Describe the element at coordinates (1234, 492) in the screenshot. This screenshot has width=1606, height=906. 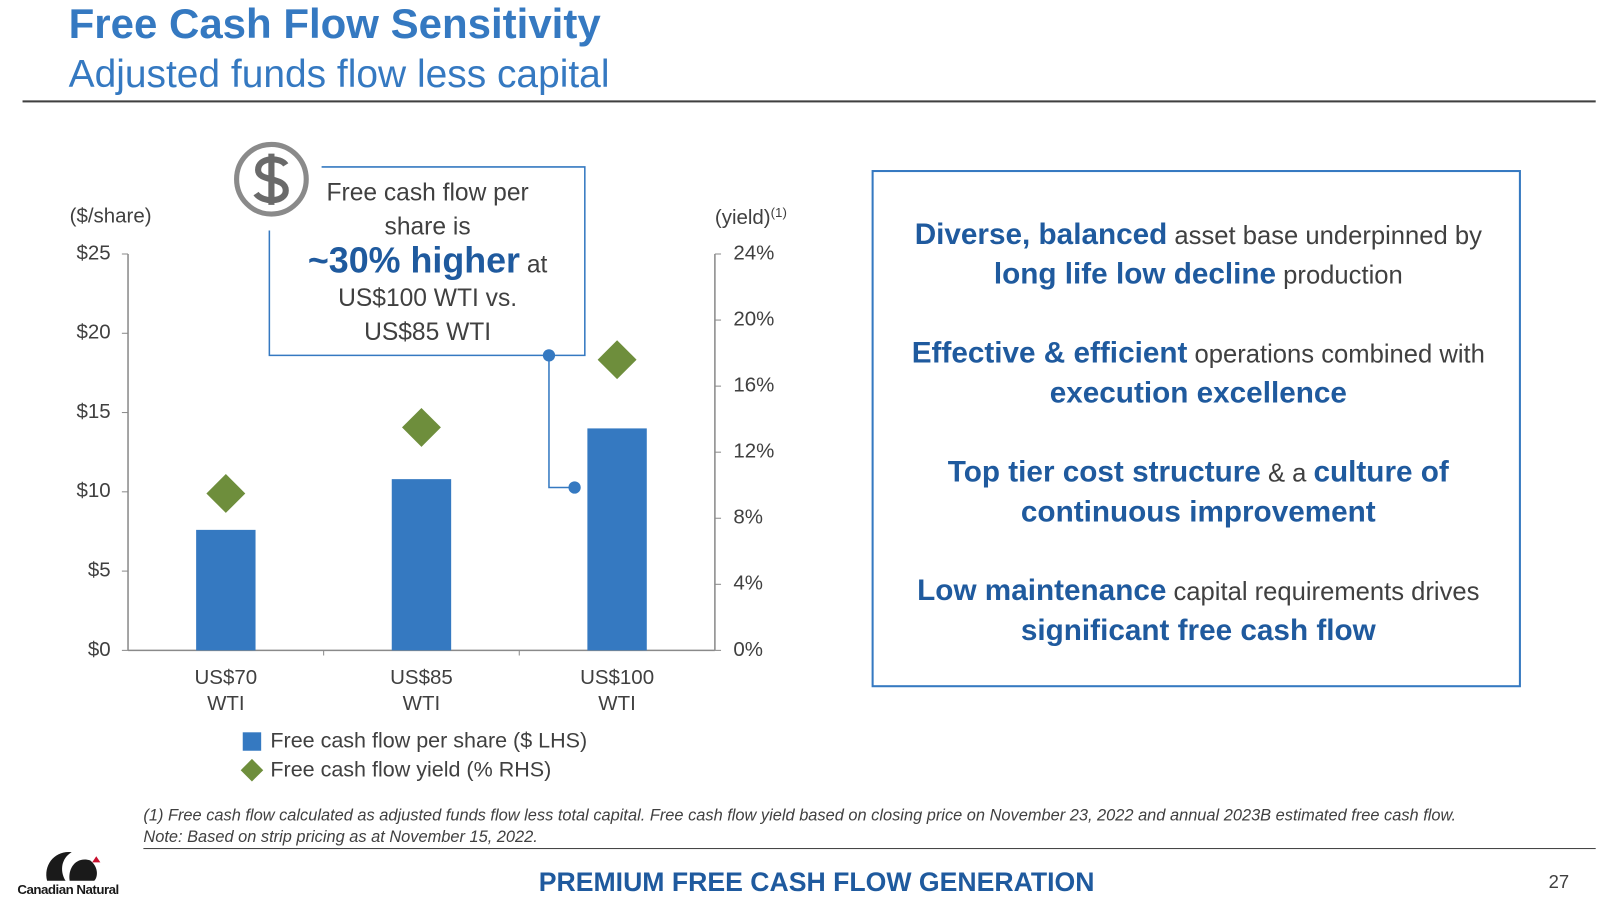
I see `highlight-emphasis: culture of continuous improvement` at that location.